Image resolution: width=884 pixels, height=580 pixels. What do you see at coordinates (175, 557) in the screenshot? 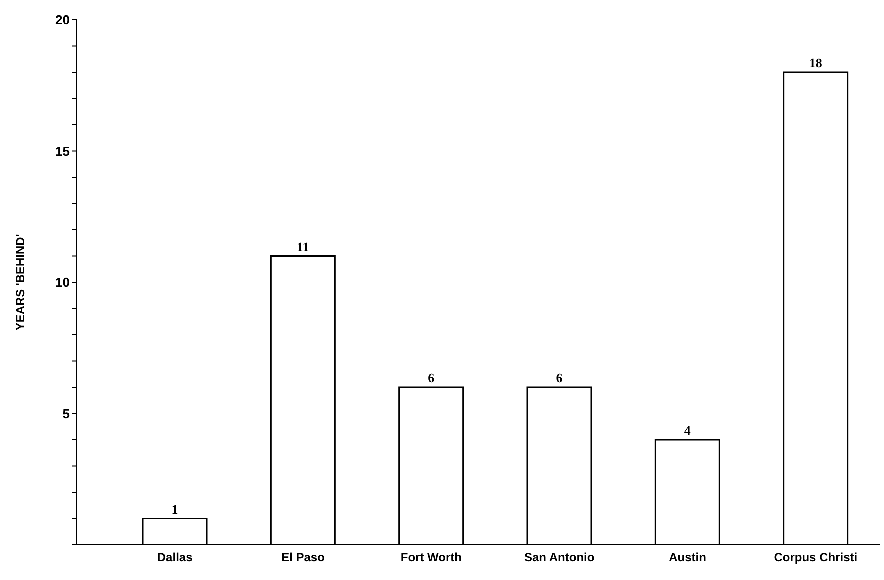
I see `x-tick-label: Dallas` at bounding box center [175, 557].